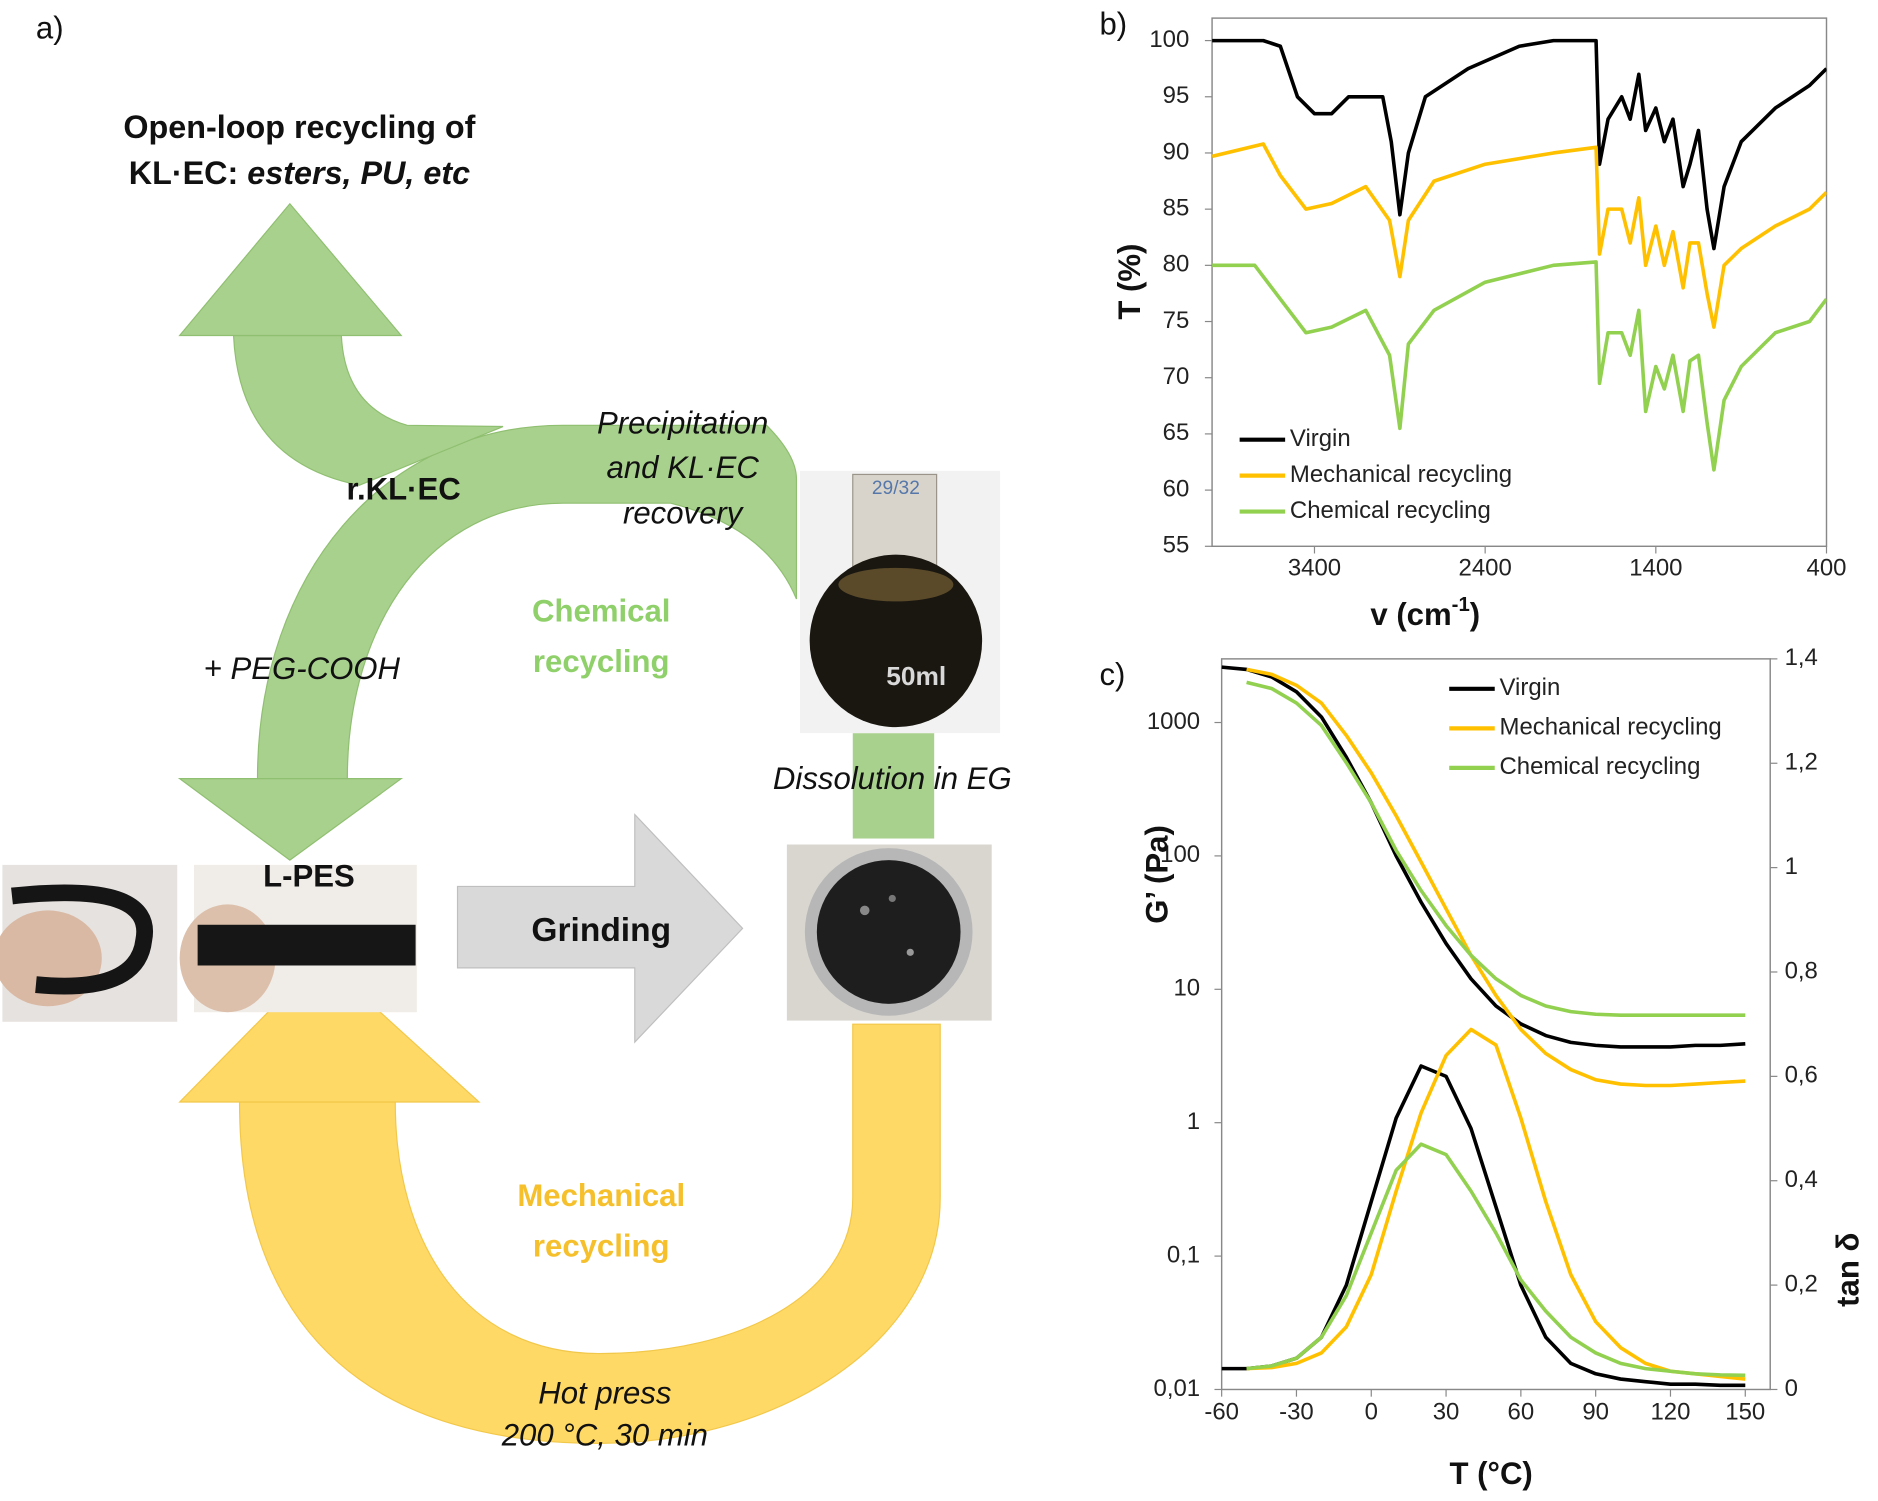  I want to click on label: recovery, so click(684, 512).